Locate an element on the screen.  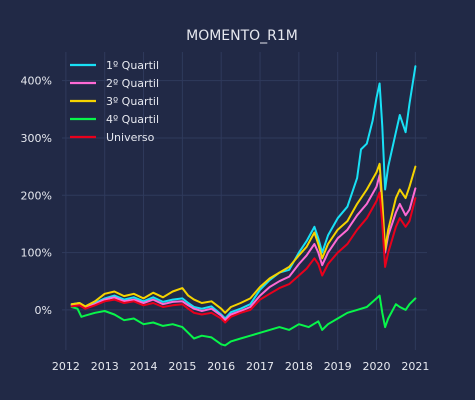
x-tick-label: 2015 is located at coordinates (182, 366).